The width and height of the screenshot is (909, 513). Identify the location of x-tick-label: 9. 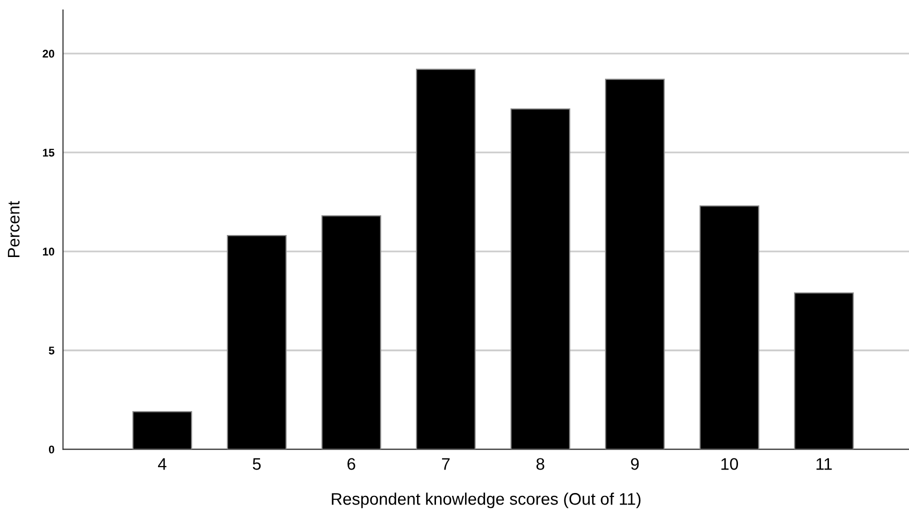
(635, 464).